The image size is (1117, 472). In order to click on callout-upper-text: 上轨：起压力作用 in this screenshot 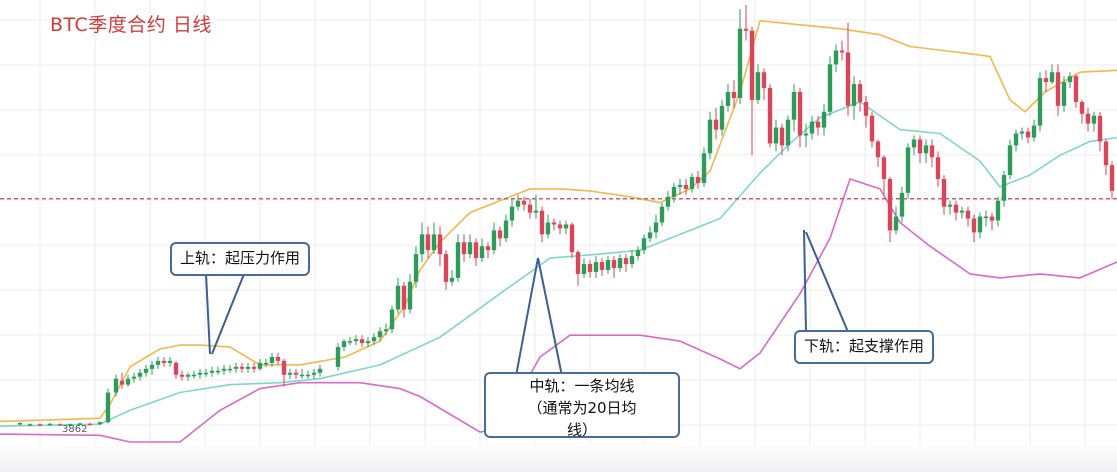, I will do `click(240, 258)`.